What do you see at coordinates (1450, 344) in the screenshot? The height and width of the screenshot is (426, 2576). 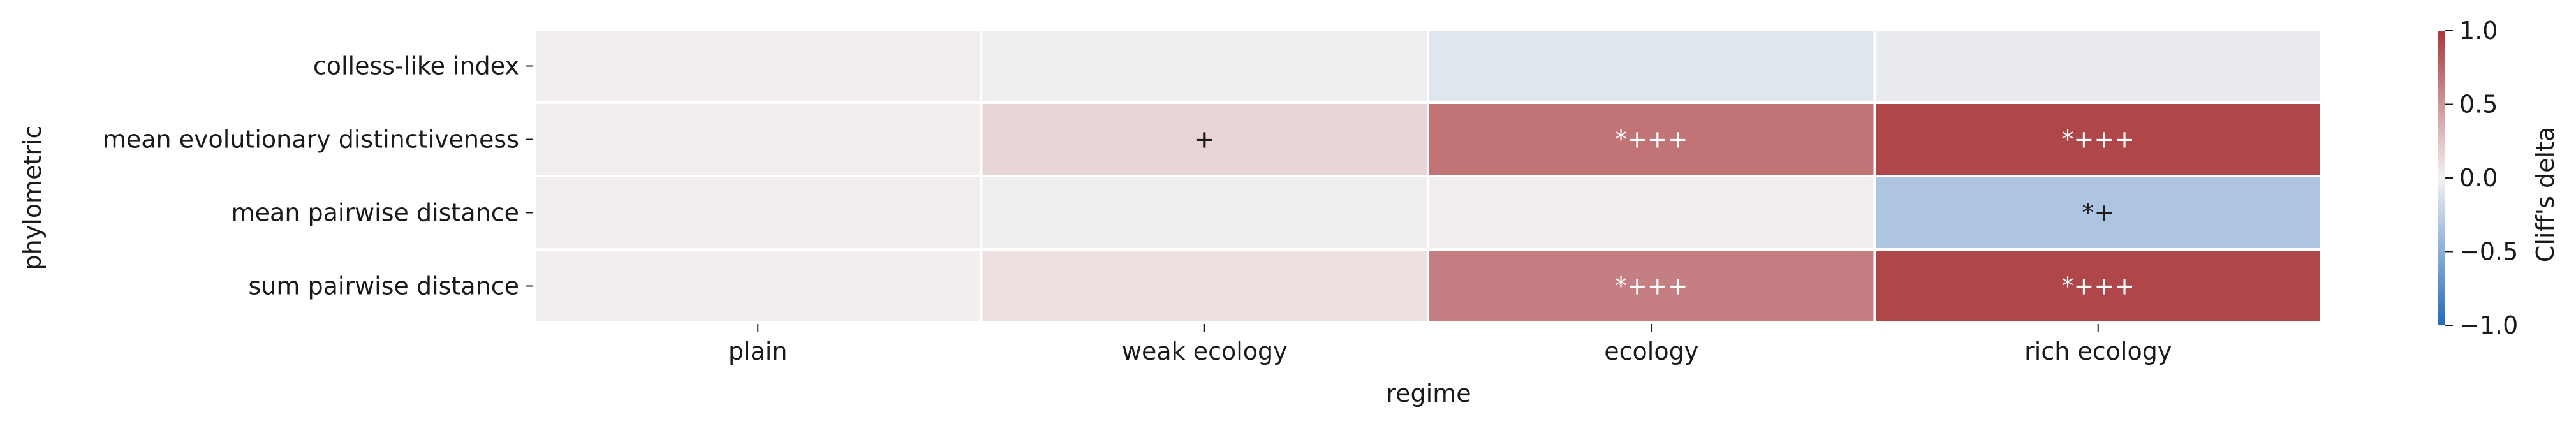 I see `x-axis: plain weak ecology ecology rich ecology` at bounding box center [1450, 344].